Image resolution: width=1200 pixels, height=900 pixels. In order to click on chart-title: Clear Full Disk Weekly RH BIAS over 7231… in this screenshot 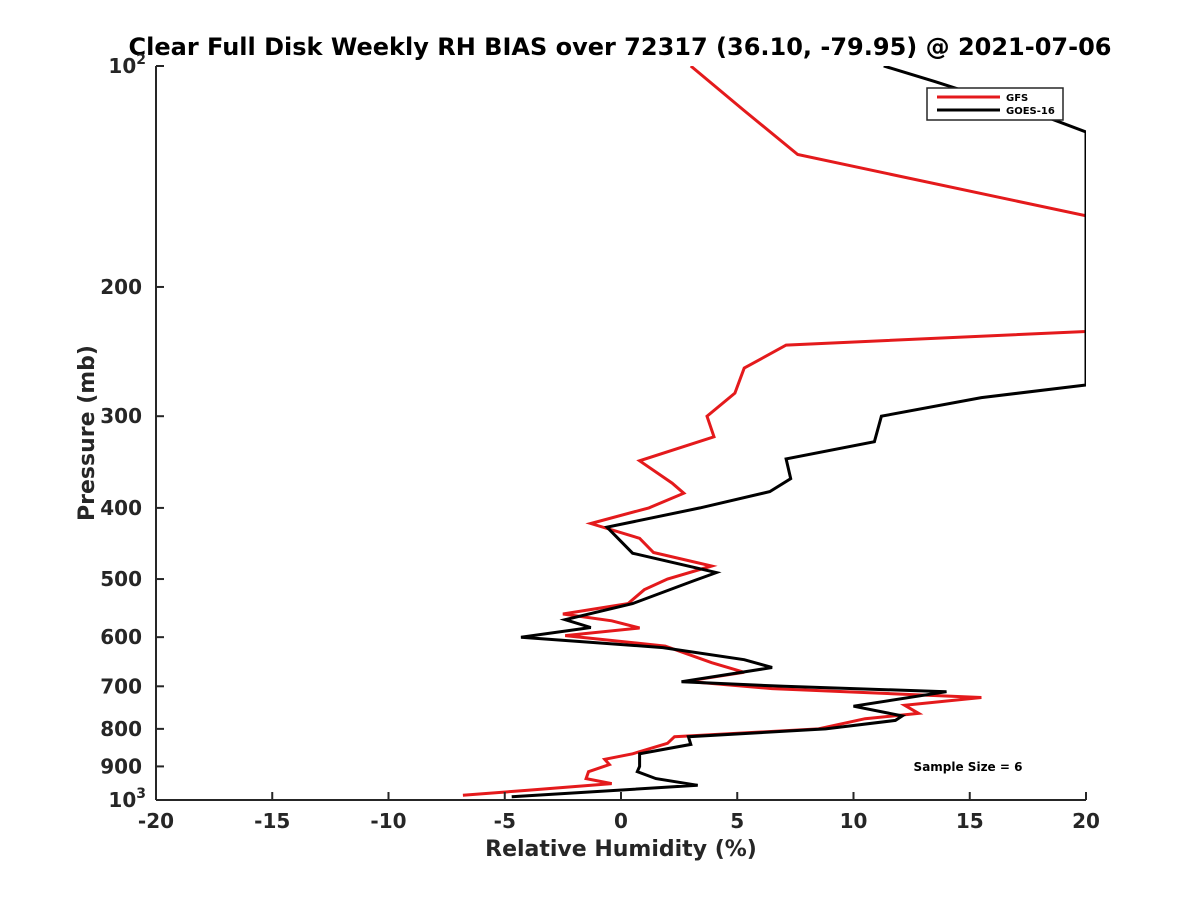, I will do `click(620, 47)`.